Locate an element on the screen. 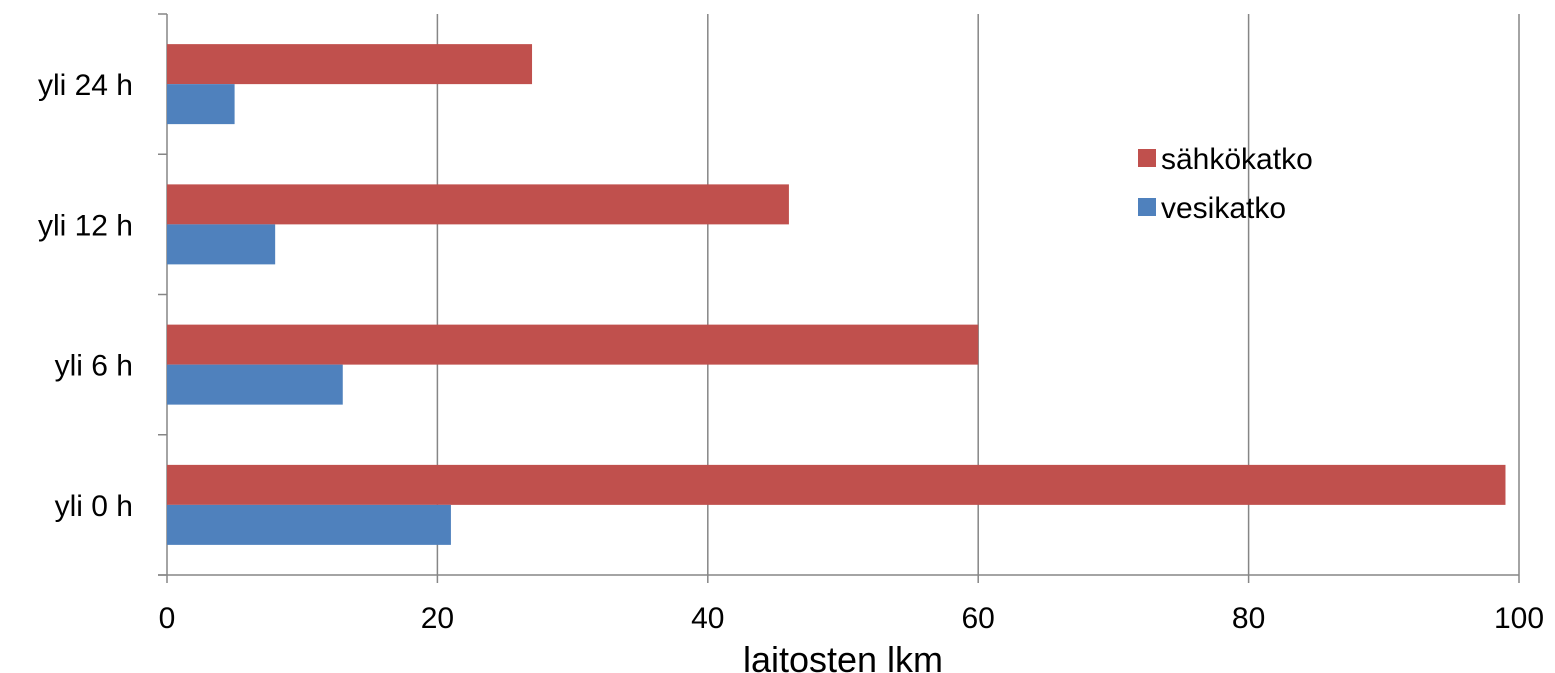 The height and width of the screenshot is (673, 1555). x-tick-label: 40 is located at coordinates (707, 618).